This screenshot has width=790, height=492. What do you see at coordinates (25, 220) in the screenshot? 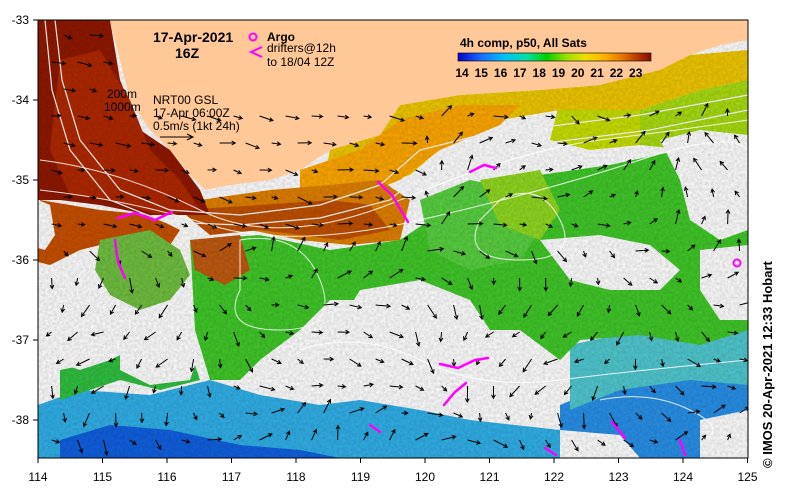
I see `latitude-axis: -33 -34 -35 -36 -37 -38` at bounding box center [25, 220].